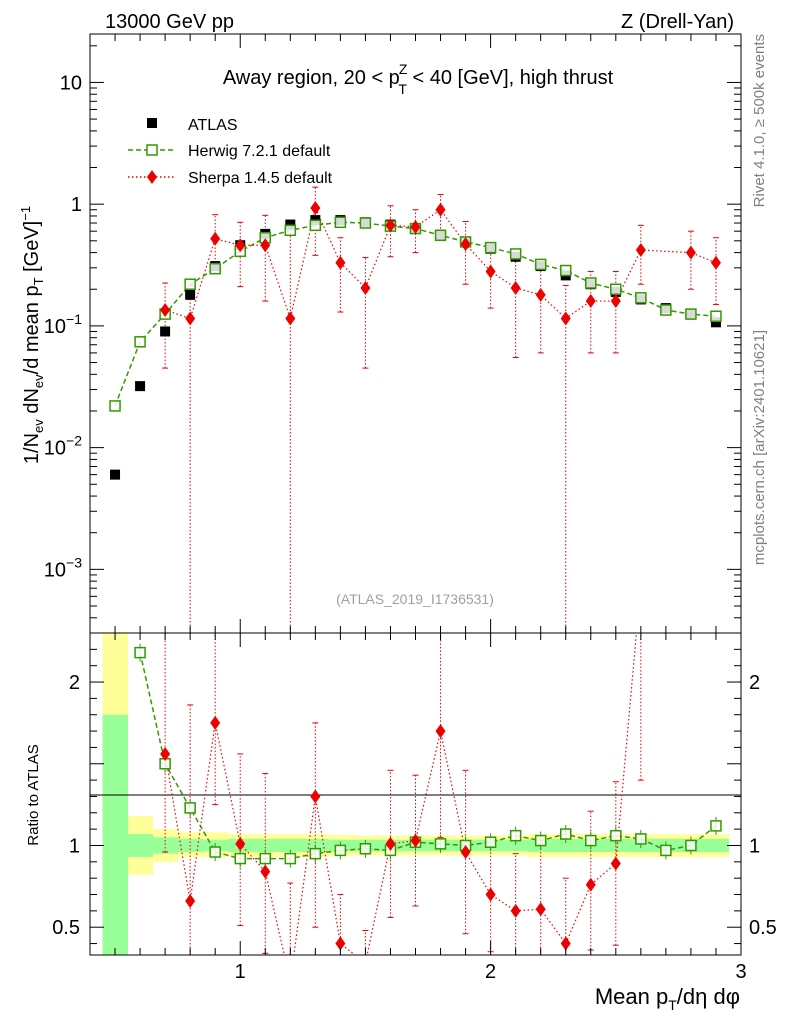 The image size is (786, 1024). What do you see at coordinates (66, 928) in the screenshot?
I see `ratio-y-tick-label-left: 0.5` at bounding box center [66, 928].